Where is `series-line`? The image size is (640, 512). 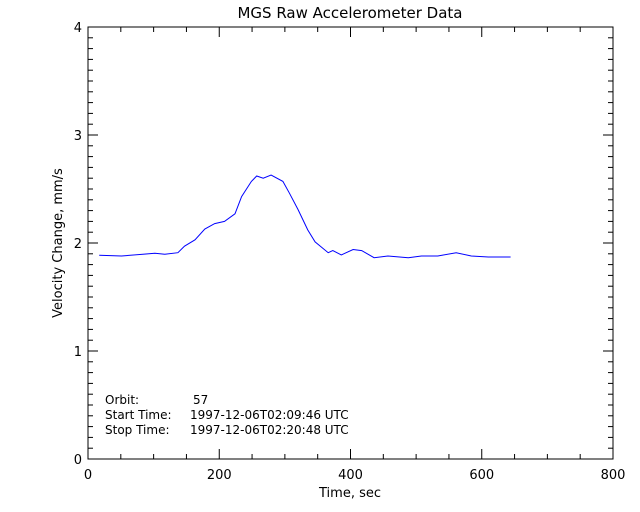
series-line is located at coordinates (305, 216).